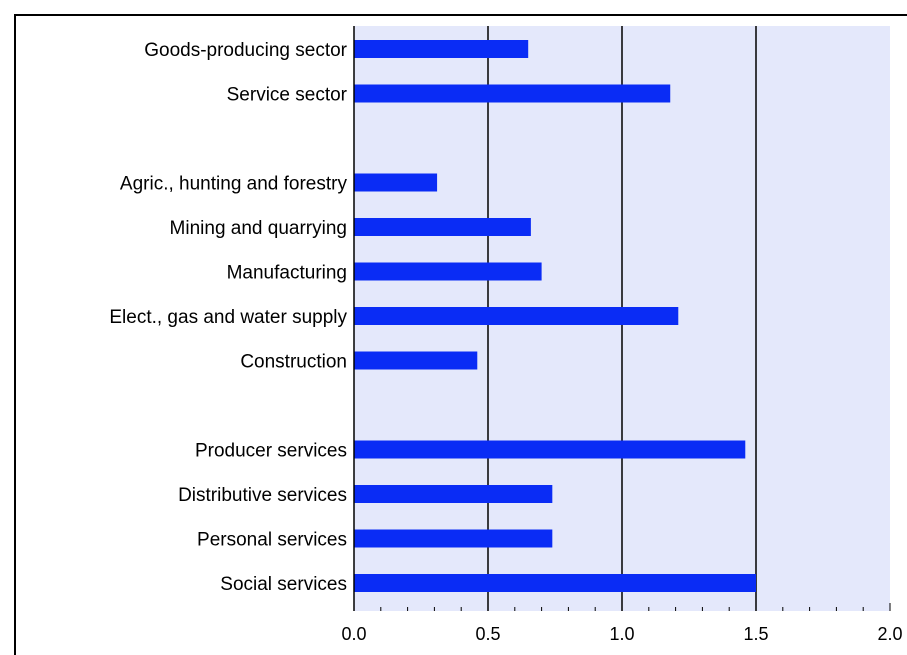  I want to click on x-tick-label: 0.0, so click(353, 634).